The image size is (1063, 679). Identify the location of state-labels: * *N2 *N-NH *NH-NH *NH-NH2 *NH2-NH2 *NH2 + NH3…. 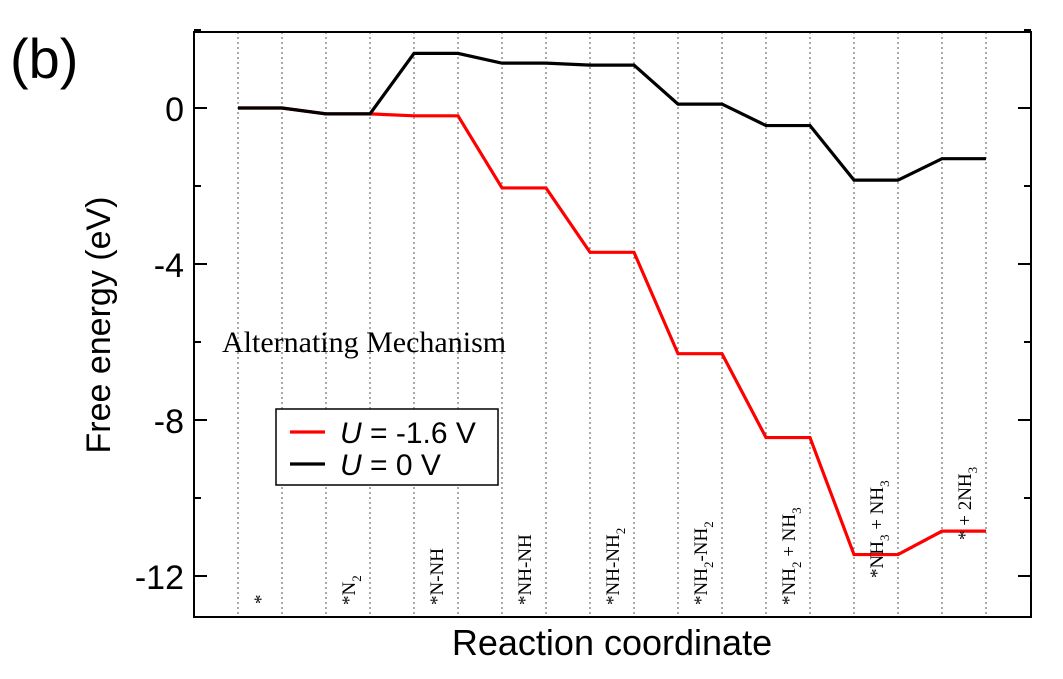
(615, 536).